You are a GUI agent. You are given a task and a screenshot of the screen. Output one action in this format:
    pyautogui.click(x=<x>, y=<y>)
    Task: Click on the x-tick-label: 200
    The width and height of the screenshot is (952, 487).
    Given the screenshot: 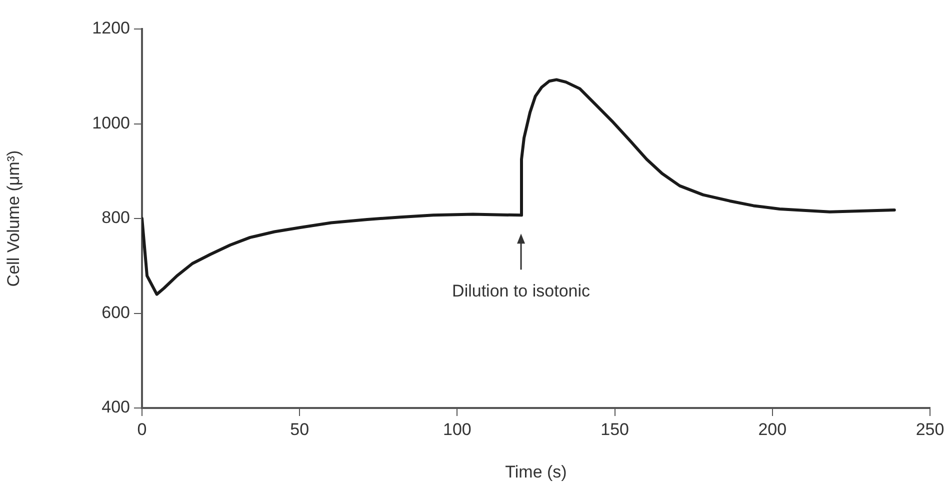 What is the action you would take?
    pyautogui.click(x=772, y=429)
    